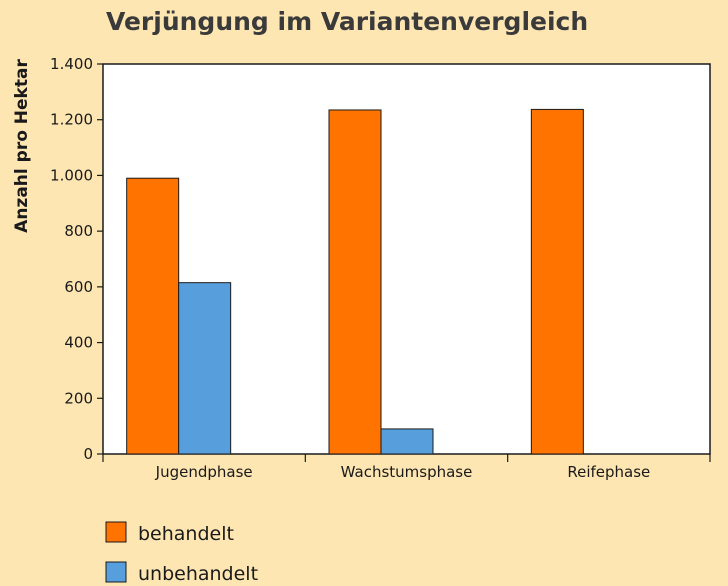  Describe the element at coordinates (88, 454) in the screenshot. I see `y-tick-label: 0` at that location.